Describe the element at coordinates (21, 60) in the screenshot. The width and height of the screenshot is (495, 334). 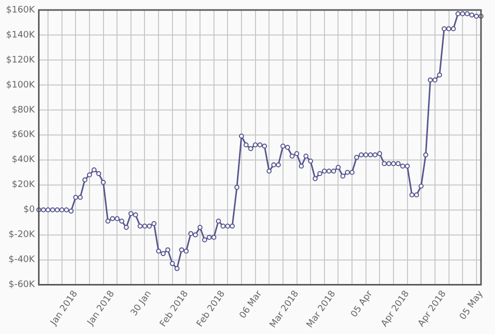
I see `y-tick-label: $120K` at that location.